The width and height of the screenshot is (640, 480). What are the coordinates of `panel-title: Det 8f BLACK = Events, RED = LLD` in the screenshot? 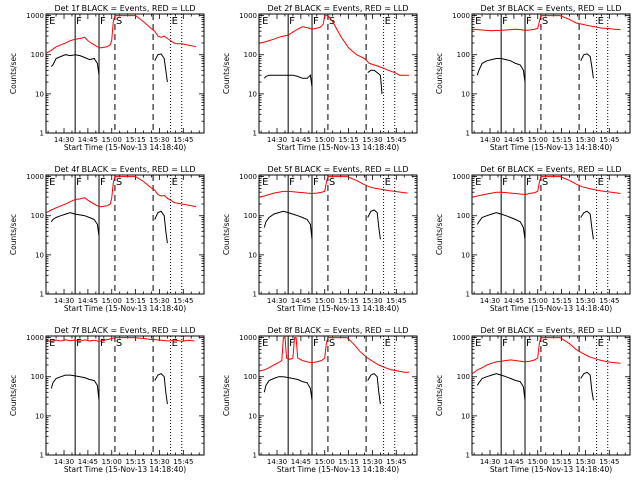 It's located at (337, 330).